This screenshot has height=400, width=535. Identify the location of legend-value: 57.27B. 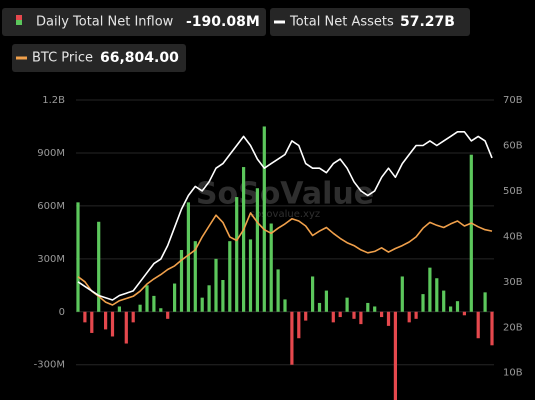
(427, 22).